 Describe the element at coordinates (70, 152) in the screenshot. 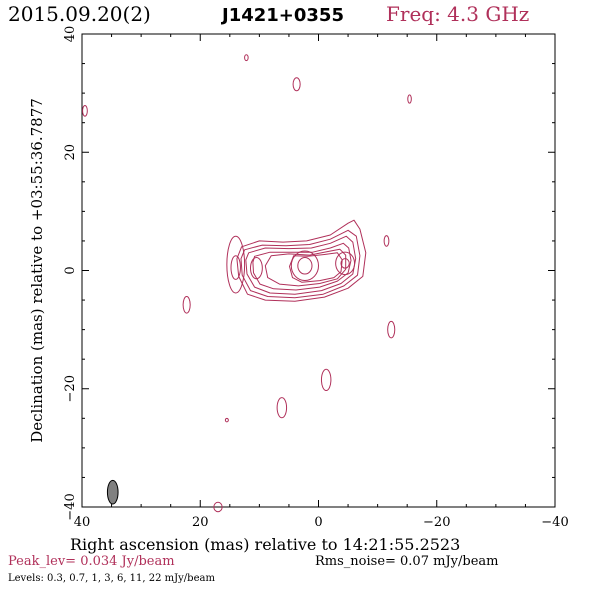

I see `y-tick-label: 20` at that location.